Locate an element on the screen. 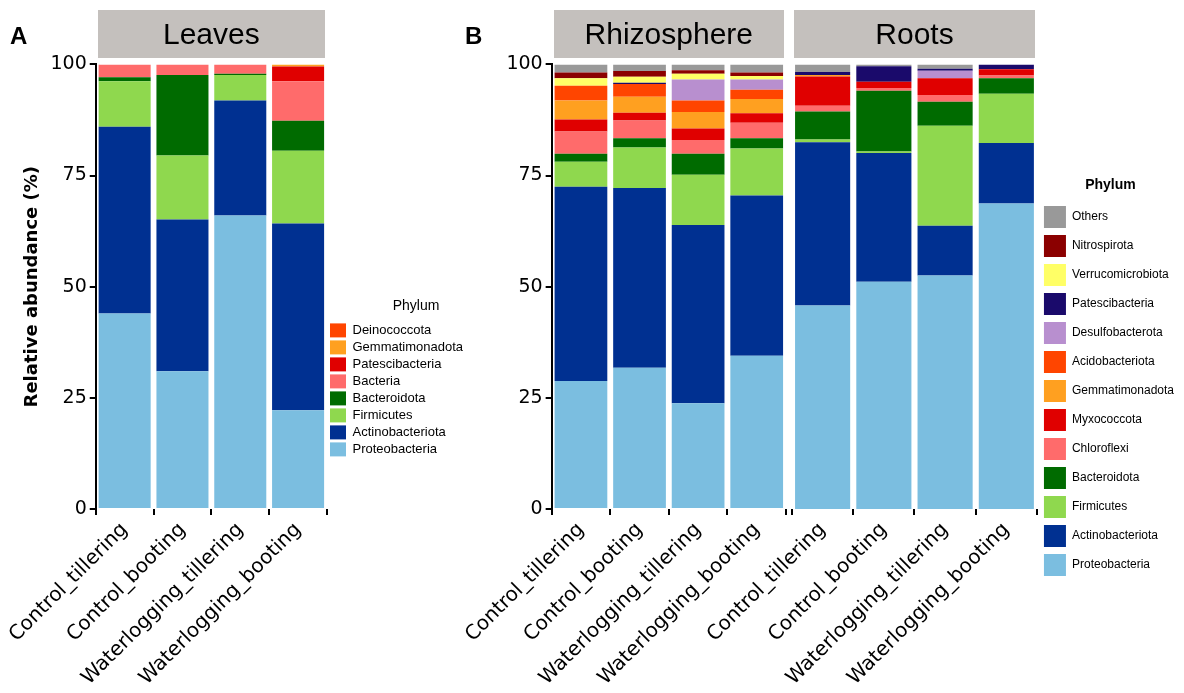 Image resolution: width=1184 pixels, height=693 pixels. legend-label: Desulfobacterota is located at coordinates (1117, 332).